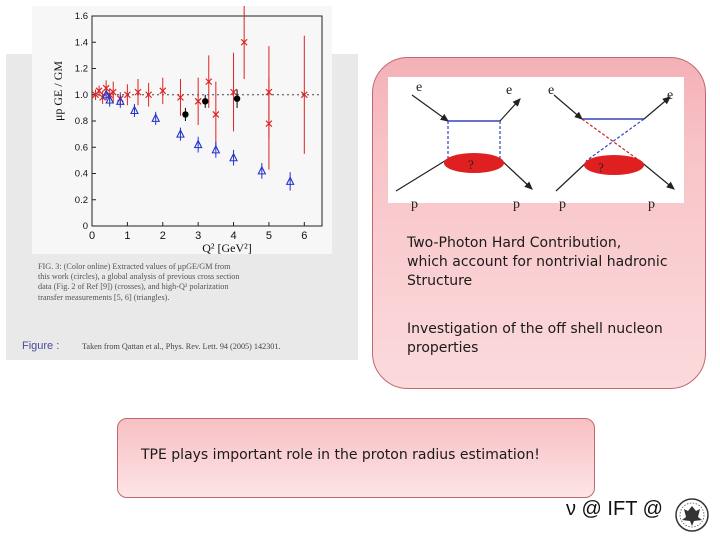 The height and width of the screenshot is (540, 720). What do you see at coordinates (692, 515) in the screenshot?
I see `university-seal-icon` at bounding box center [692, 515].